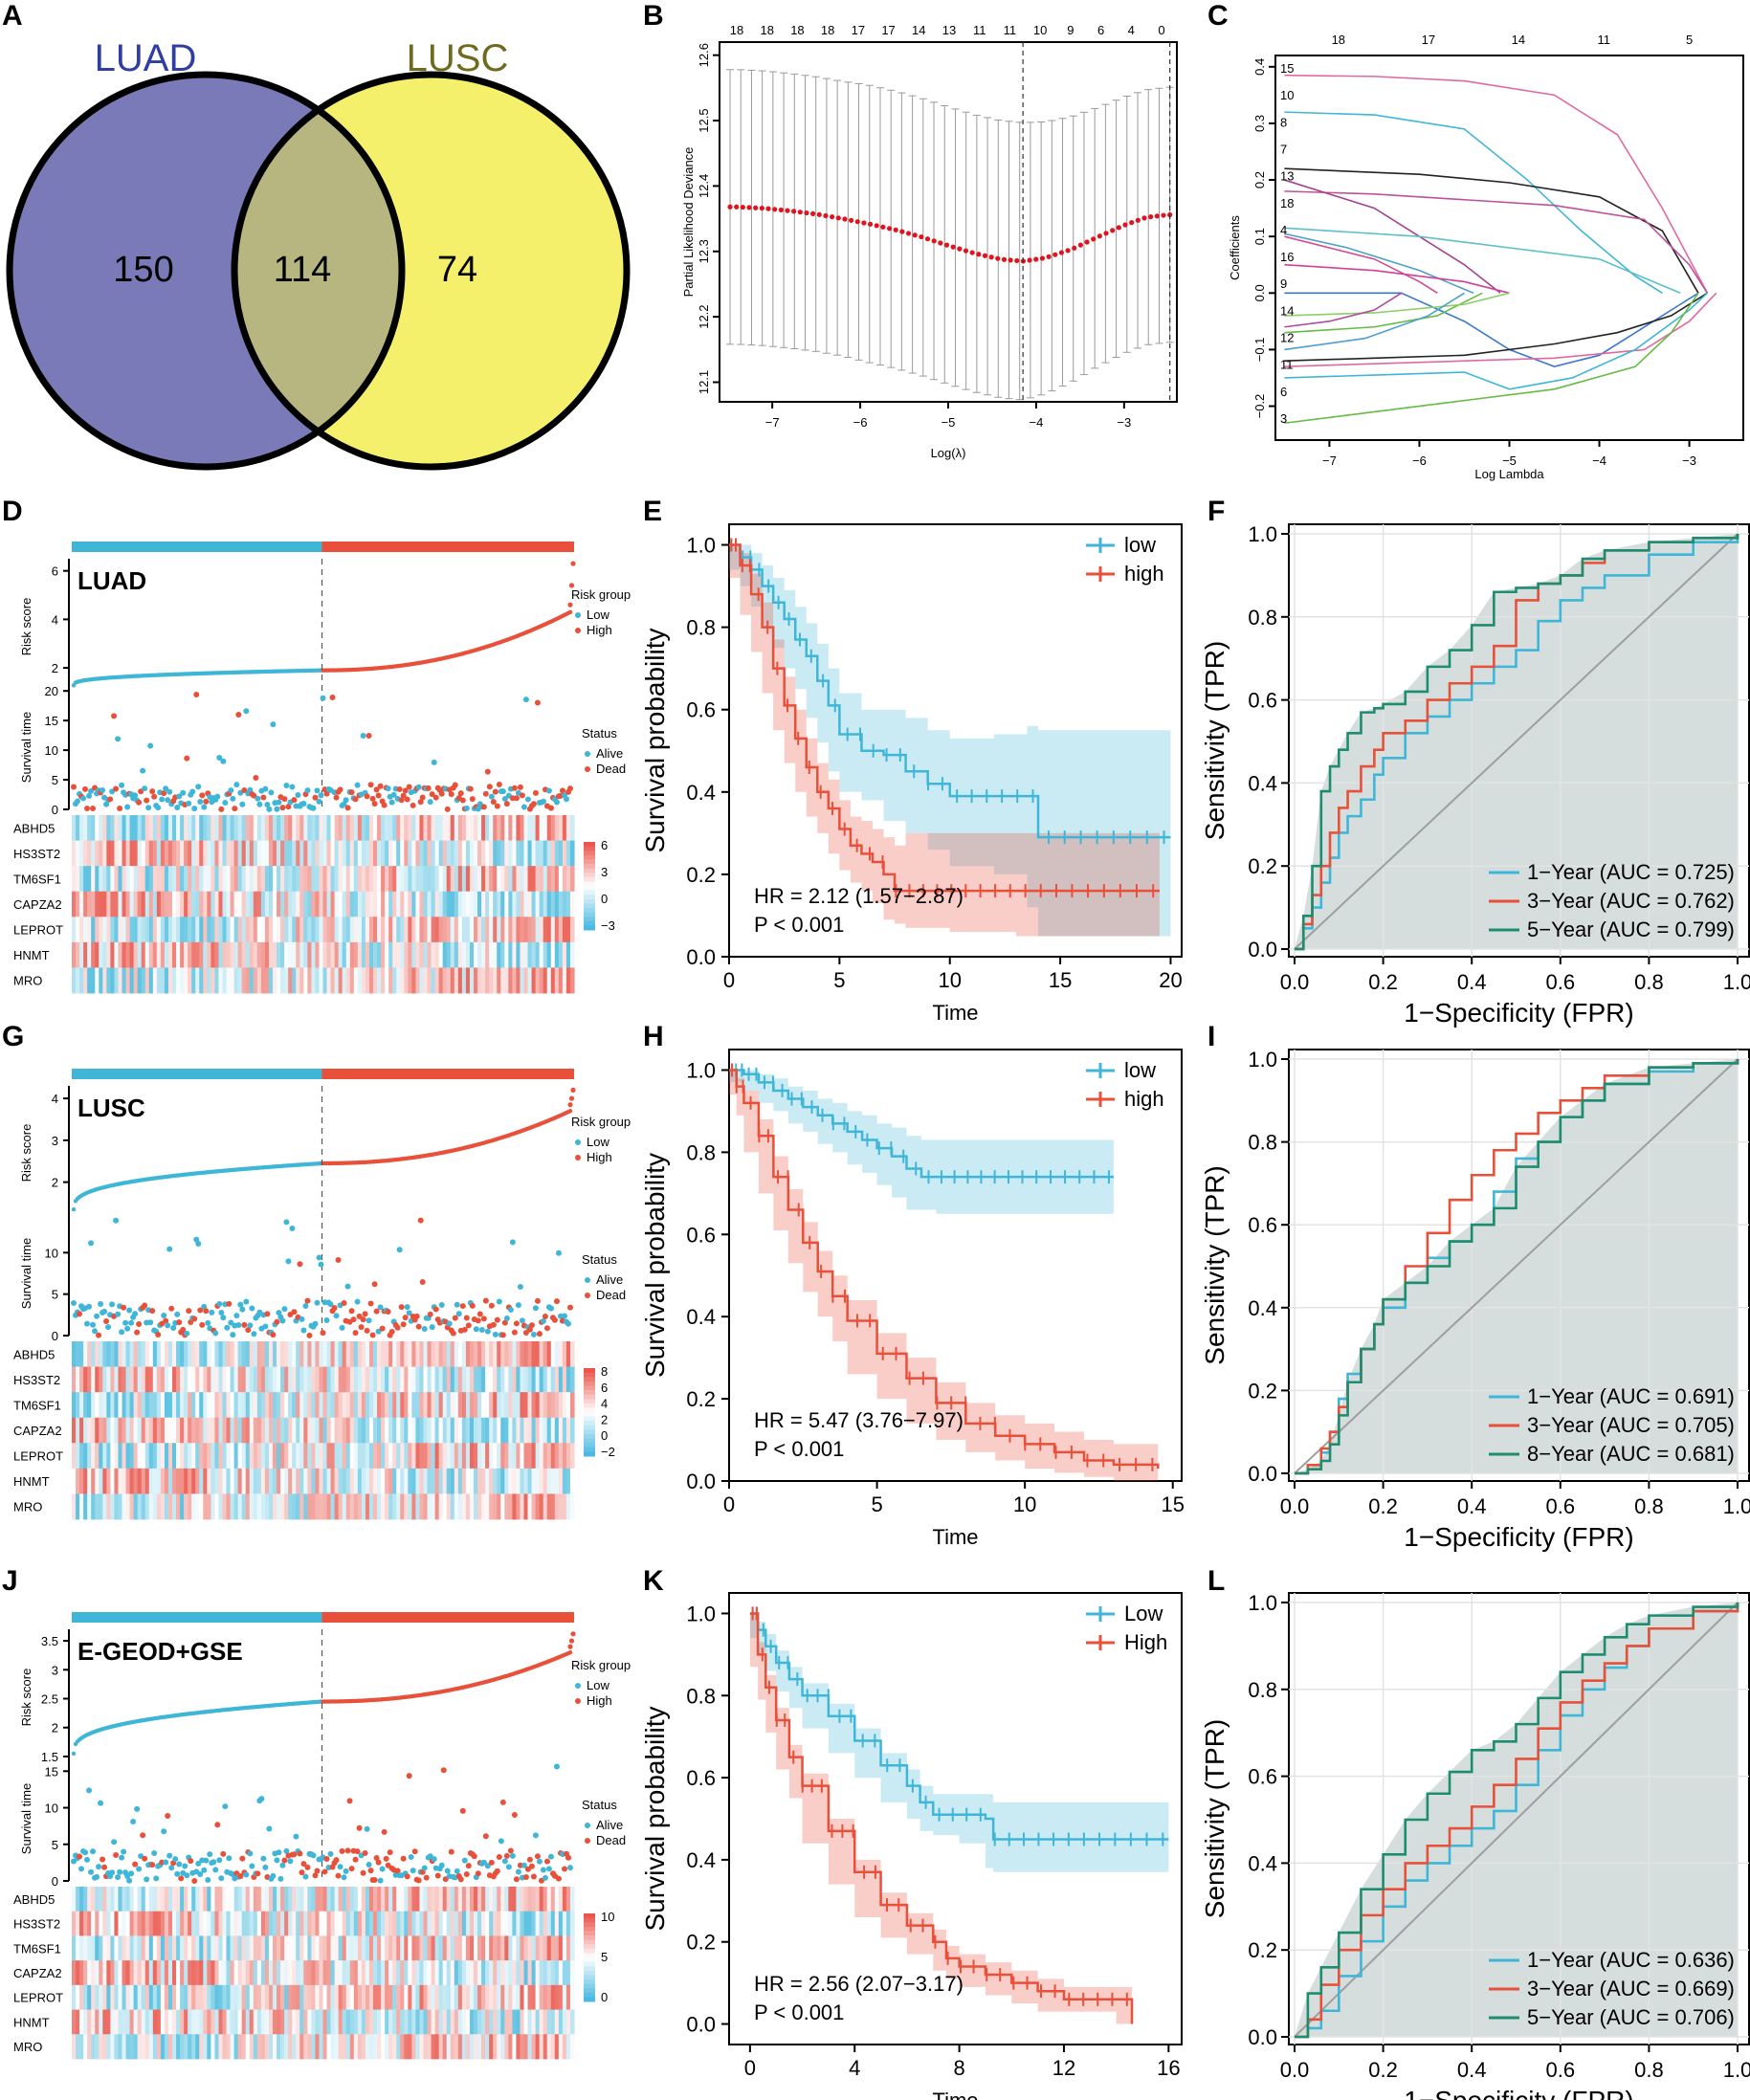 This screenshot has width=1750, height=2100. What do you see at coordinates (578, 630) in the screenshot?
I see `risk-legend-high-dot` at bounding box center [578, 630].